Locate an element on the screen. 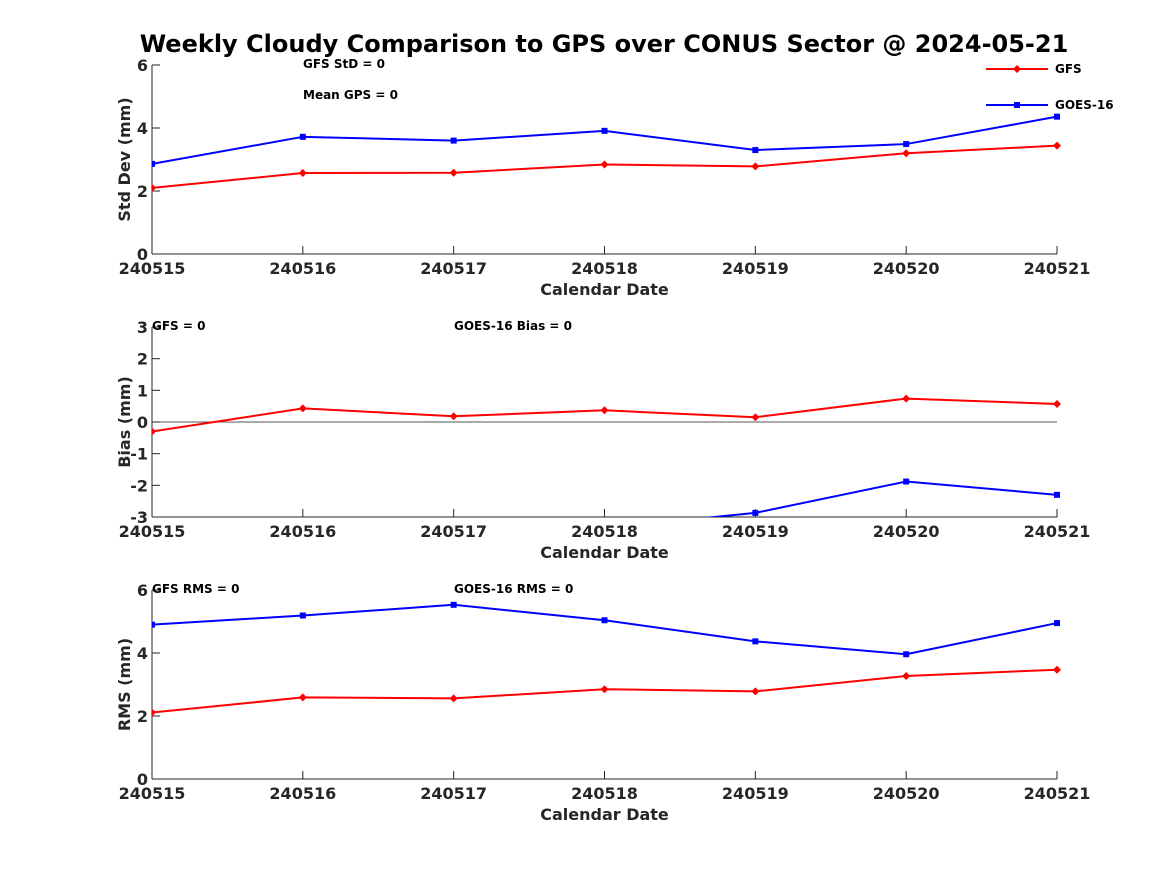 This screenshot has height=875, width=1167. series-line-gfs is located at coordinates (605, 415).